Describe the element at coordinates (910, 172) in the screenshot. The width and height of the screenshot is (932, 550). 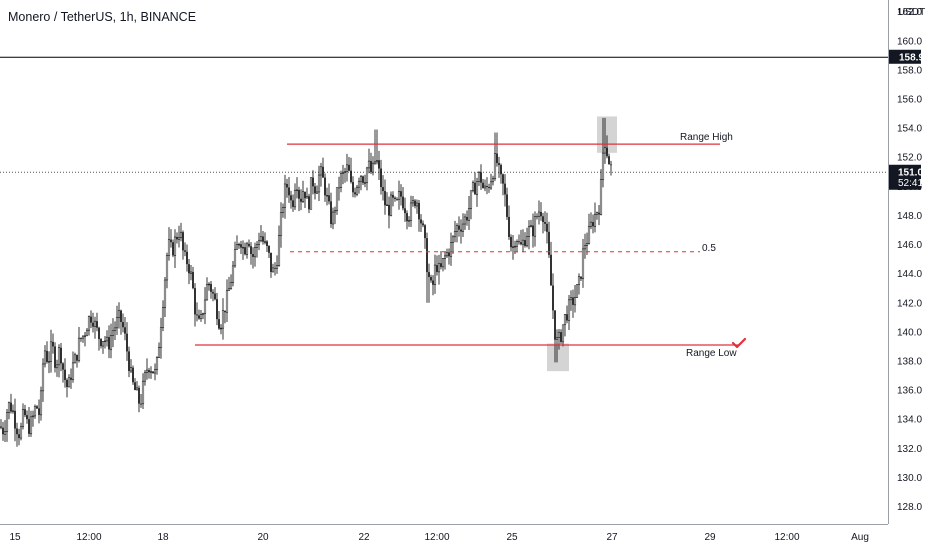
I see `current-price-label: 151.0` at that location.